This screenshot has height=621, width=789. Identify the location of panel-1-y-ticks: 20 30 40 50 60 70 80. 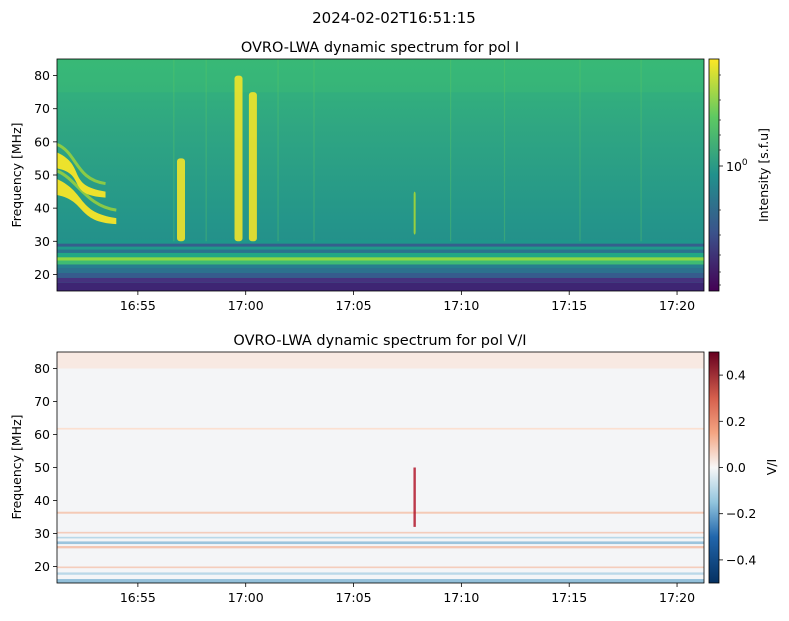
(45, 175).